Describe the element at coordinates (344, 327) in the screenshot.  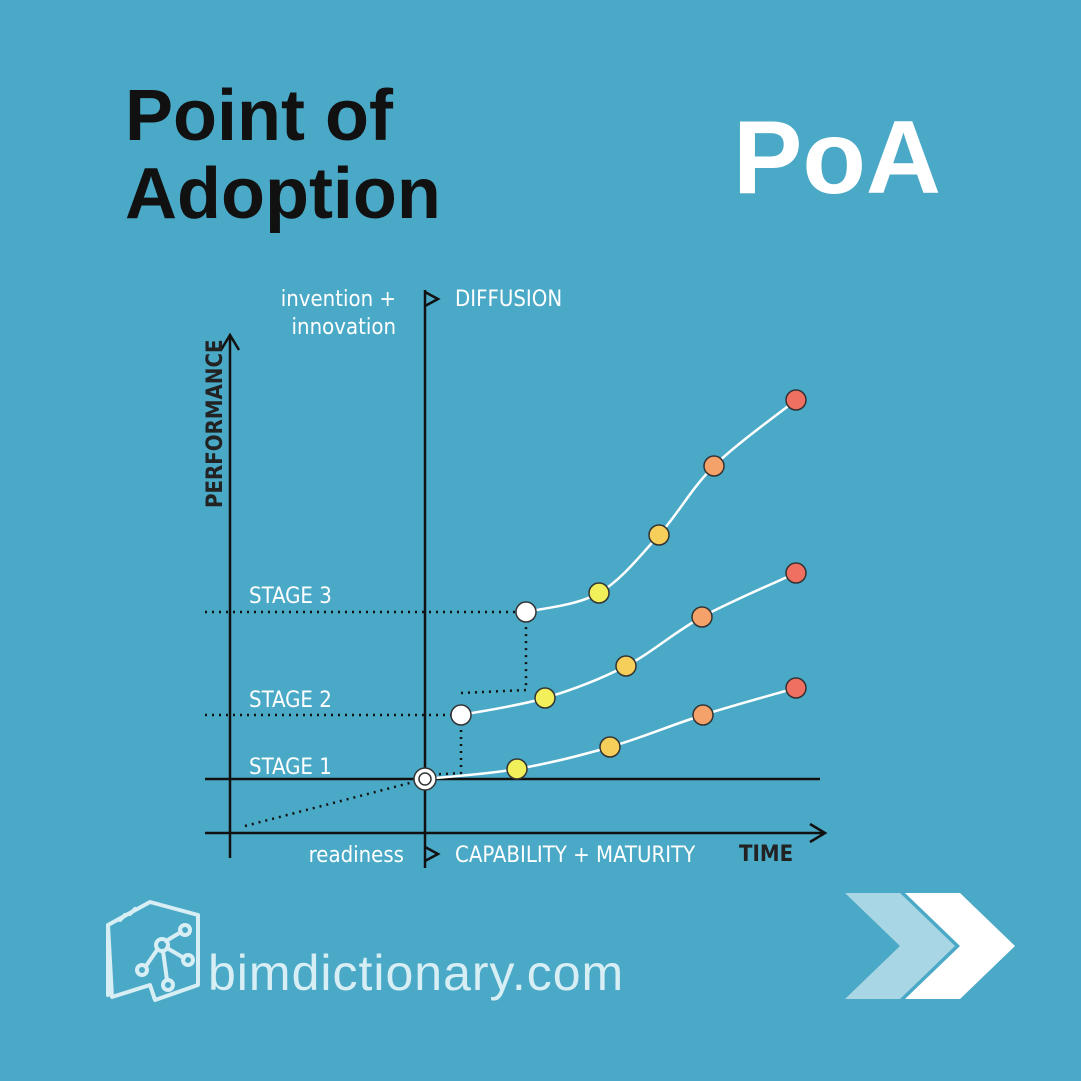
I see `phase-label: innovation` at that location.